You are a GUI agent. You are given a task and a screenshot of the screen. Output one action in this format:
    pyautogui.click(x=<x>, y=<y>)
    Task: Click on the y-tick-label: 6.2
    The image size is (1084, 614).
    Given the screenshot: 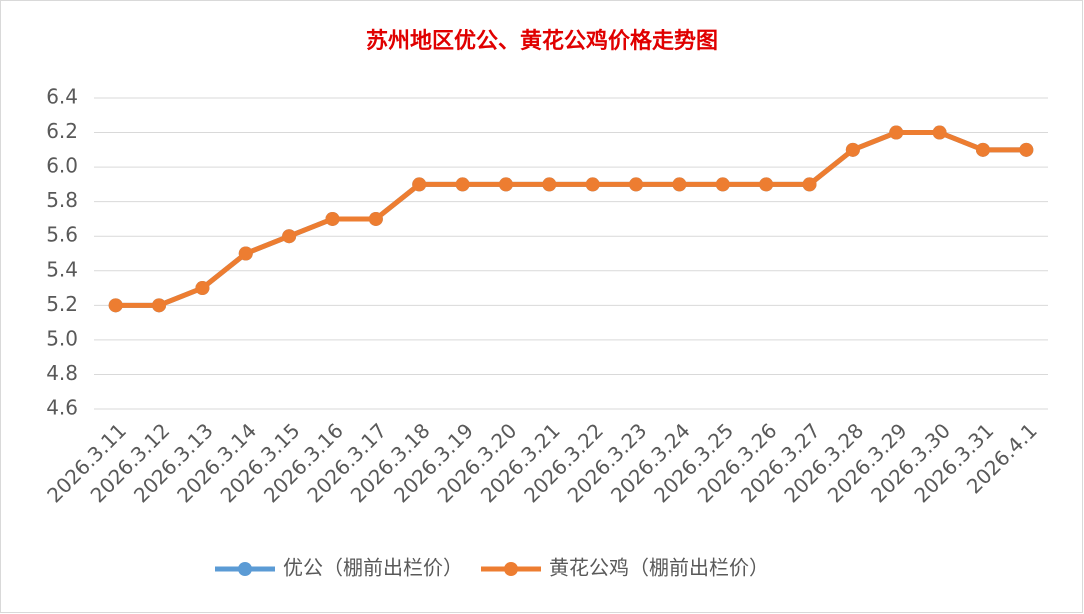 What is the action you would take?
    pyautogui.click(x=62, y=131)
    